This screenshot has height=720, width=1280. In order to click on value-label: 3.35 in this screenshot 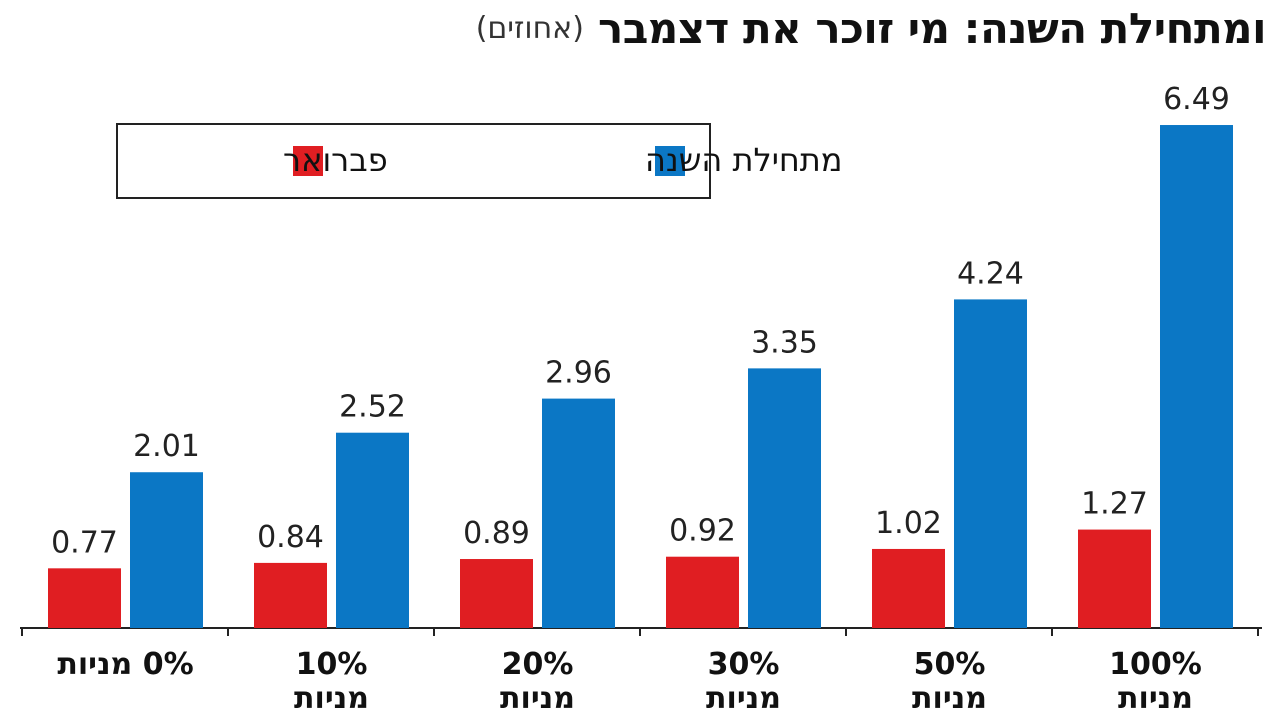, I will do `click(784, 342)`.